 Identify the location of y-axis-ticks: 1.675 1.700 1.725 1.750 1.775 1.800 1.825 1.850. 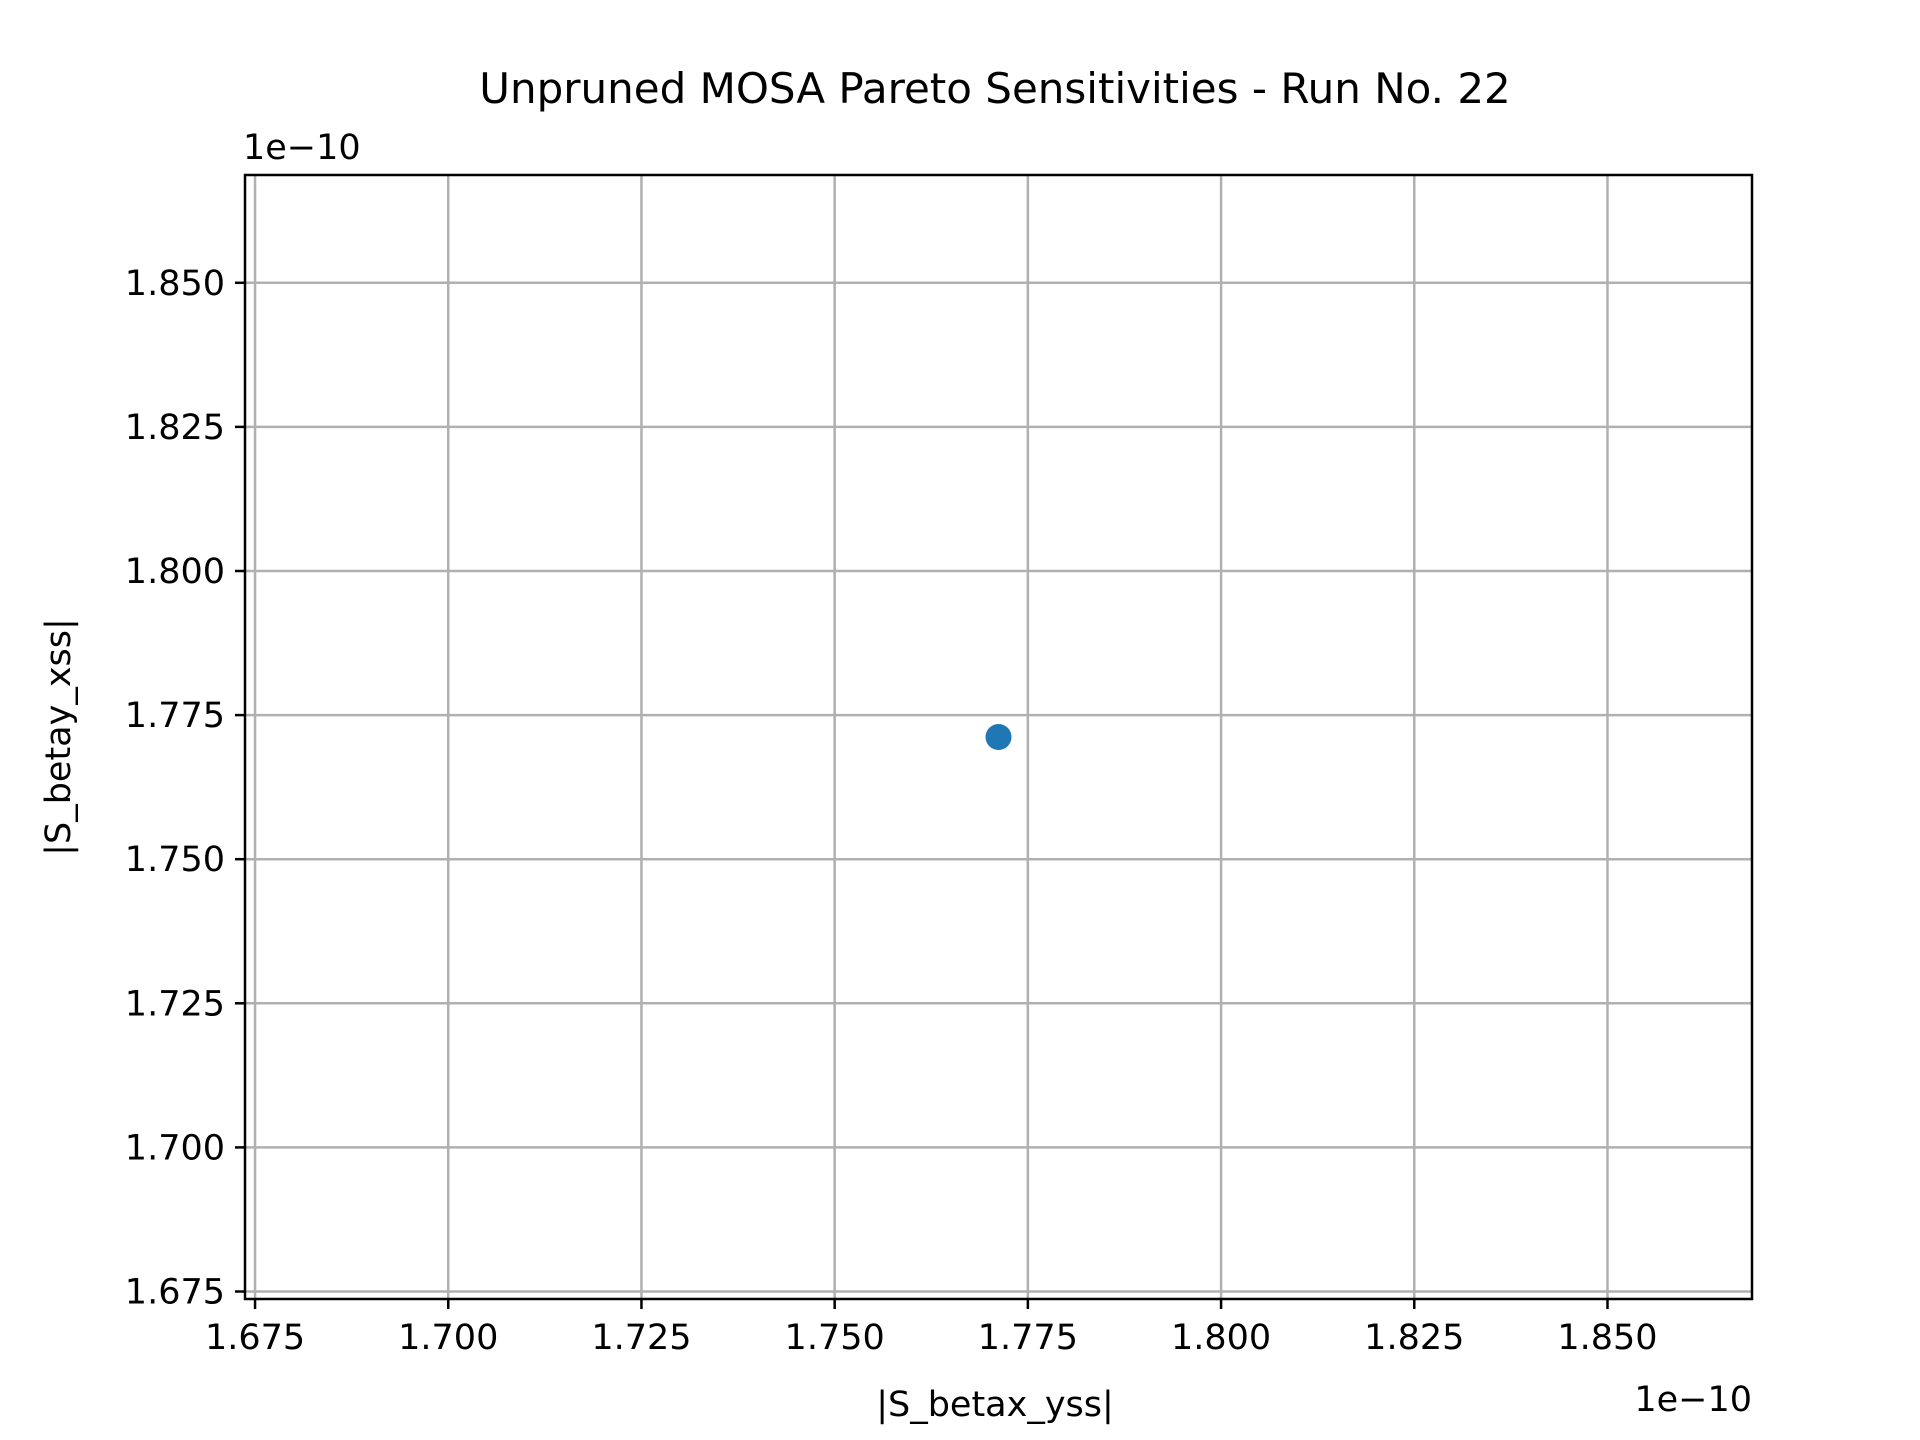
(185, 788).